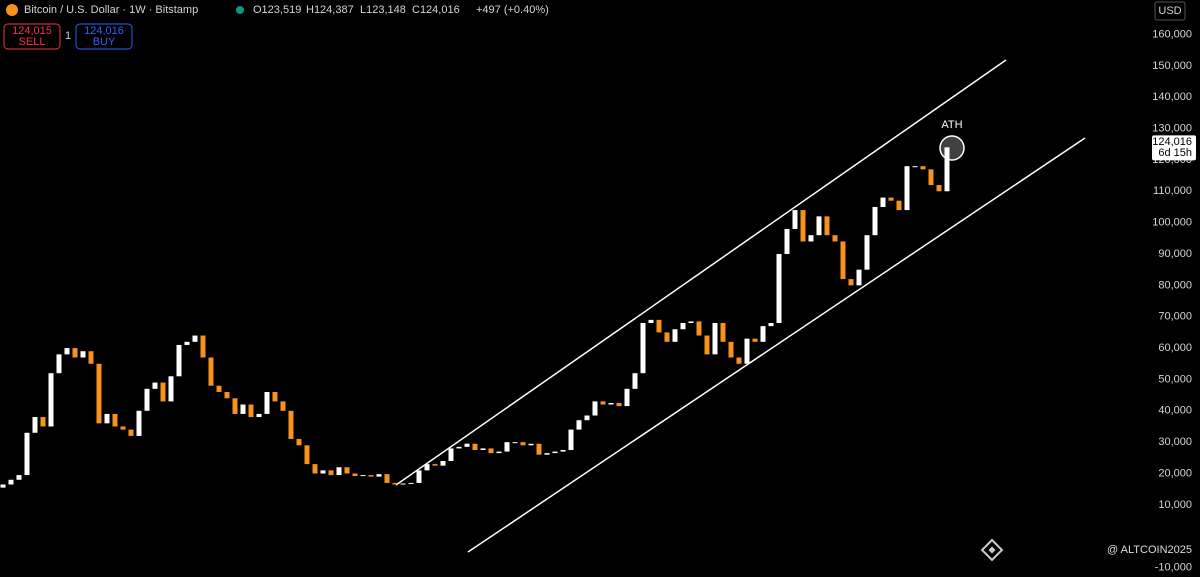 Image resolution: width=1200 pixels, height=577 pixels. What do you see at coordinates (277, 10) in the screenshot?
I see `ohlc-open: O123,519` at bounding box center [277, 10].